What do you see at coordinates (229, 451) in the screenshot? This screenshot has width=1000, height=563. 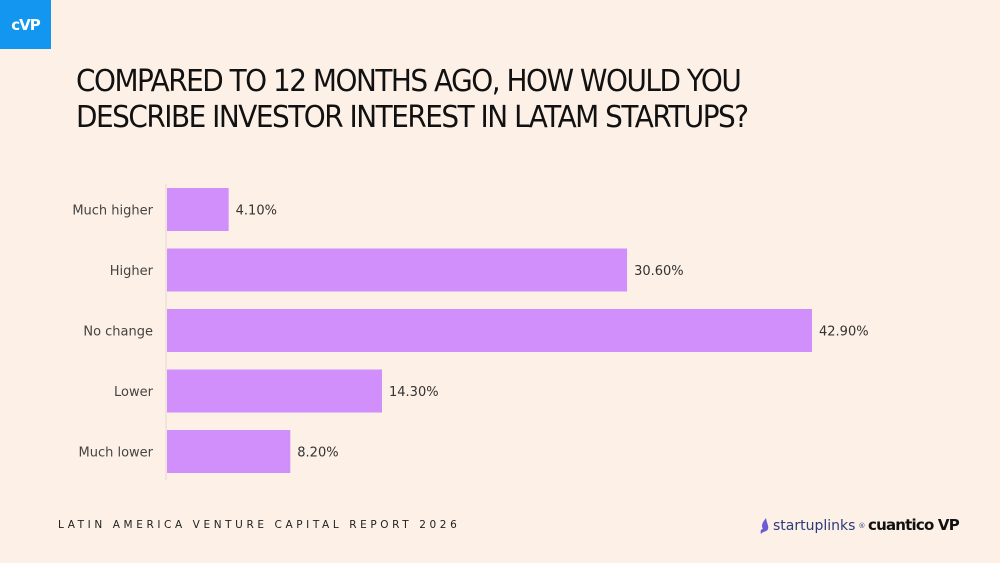 I see `bar-much-lower` at bounding box center [229, 451].